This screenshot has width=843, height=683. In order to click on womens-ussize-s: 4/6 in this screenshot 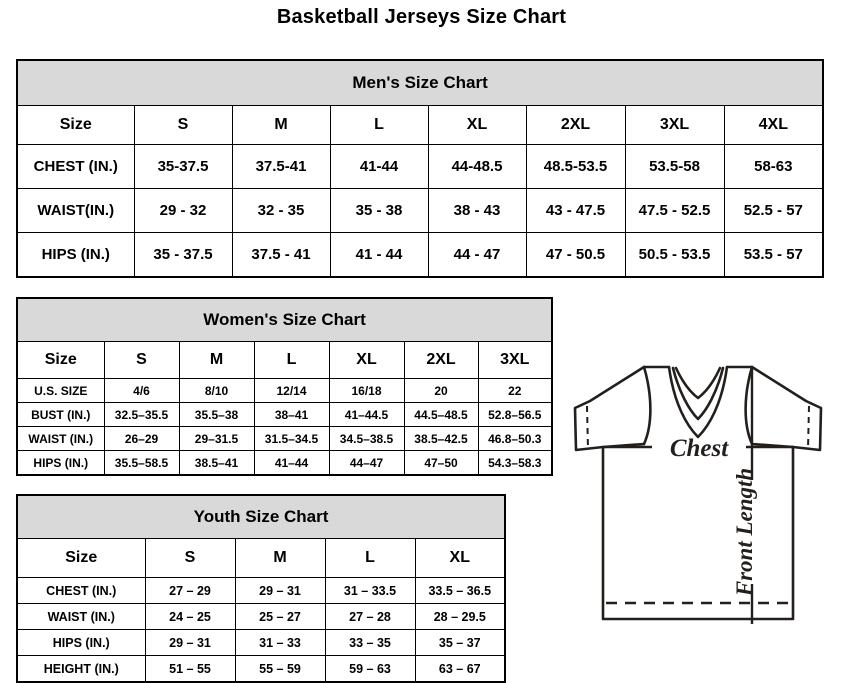, I will do `click(141, 390)`.